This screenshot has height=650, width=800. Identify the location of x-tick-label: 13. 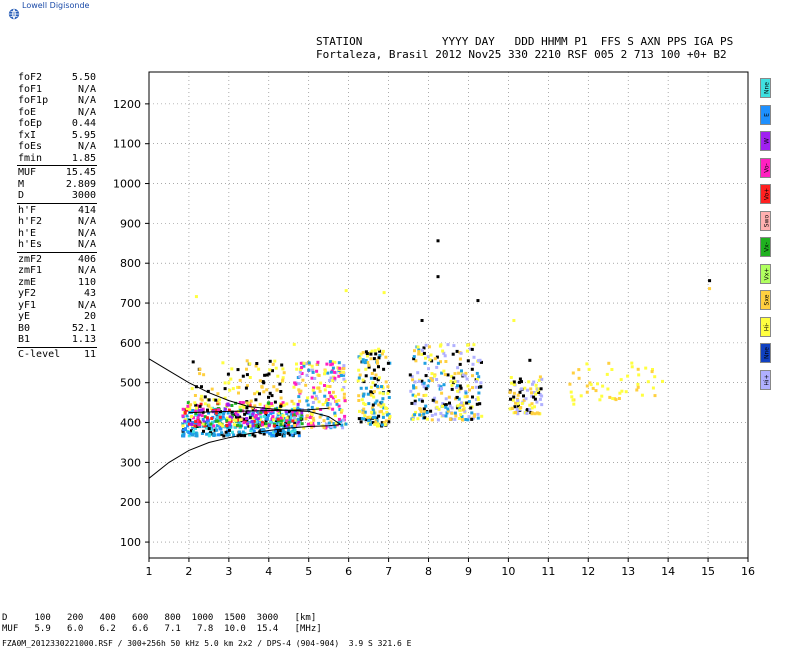
(628, 571).